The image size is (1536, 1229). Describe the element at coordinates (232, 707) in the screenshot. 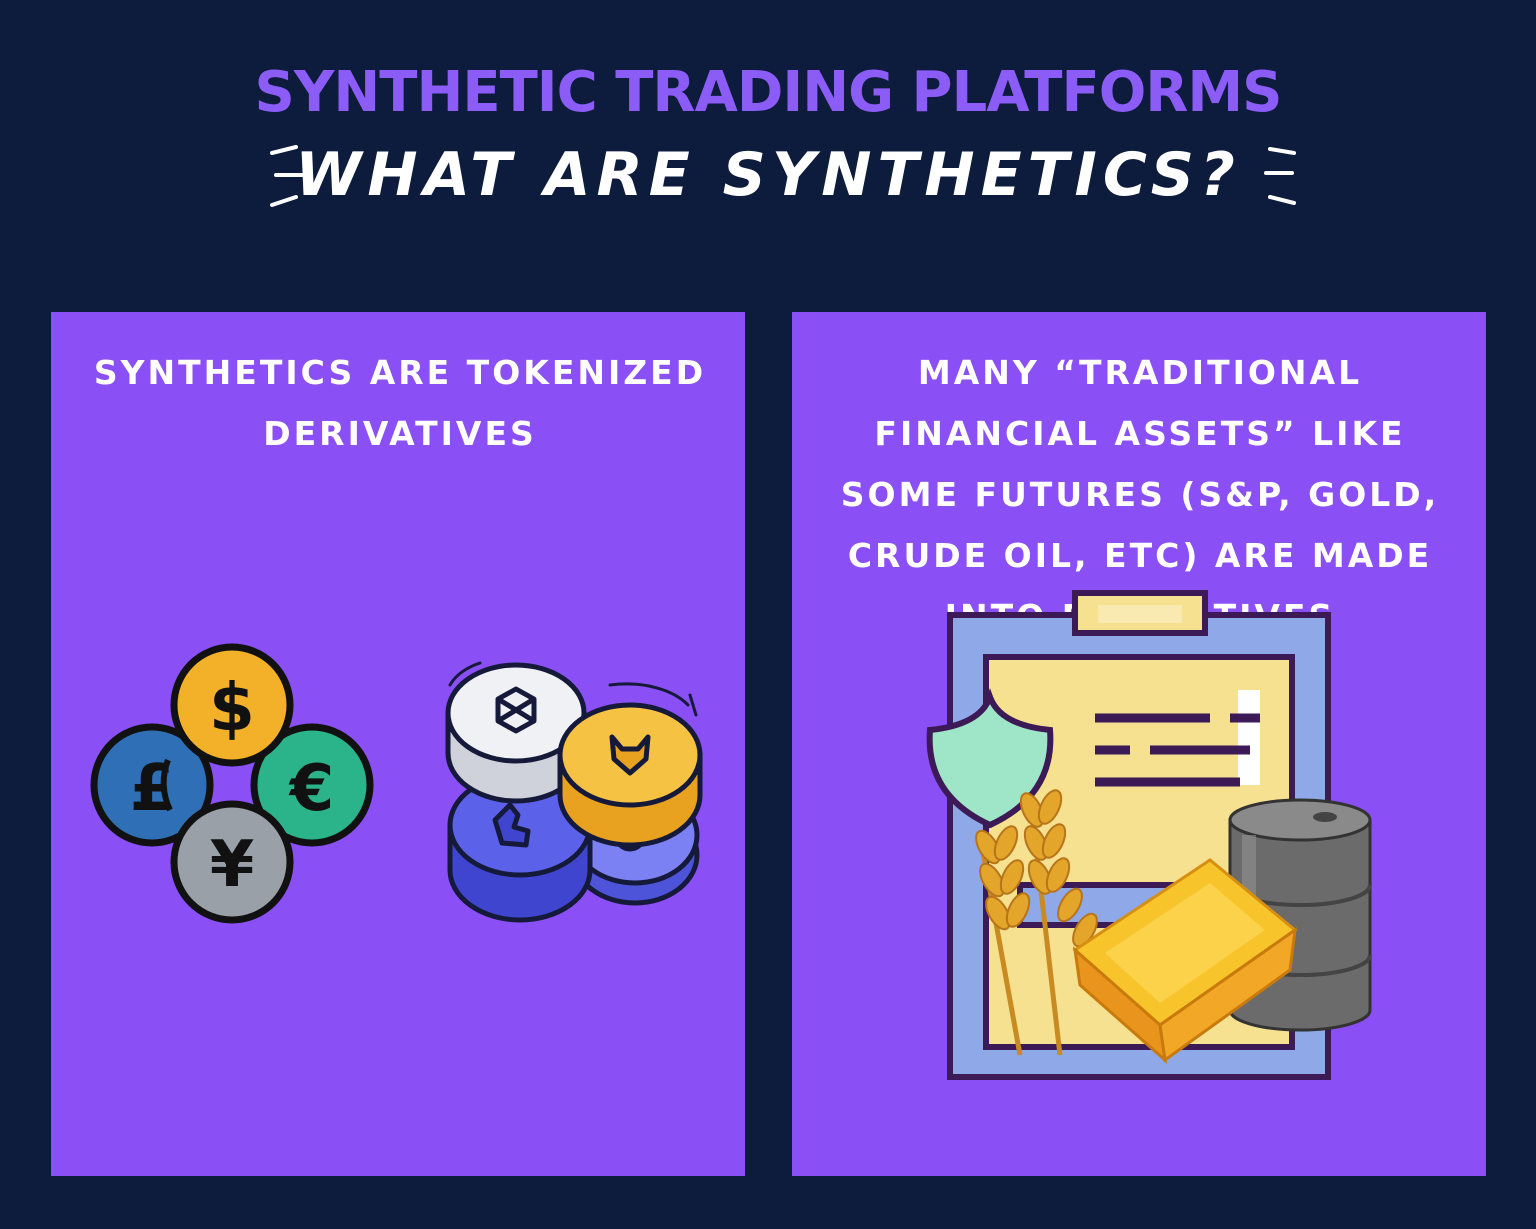

I see `dollar-symbol: $` at that location.